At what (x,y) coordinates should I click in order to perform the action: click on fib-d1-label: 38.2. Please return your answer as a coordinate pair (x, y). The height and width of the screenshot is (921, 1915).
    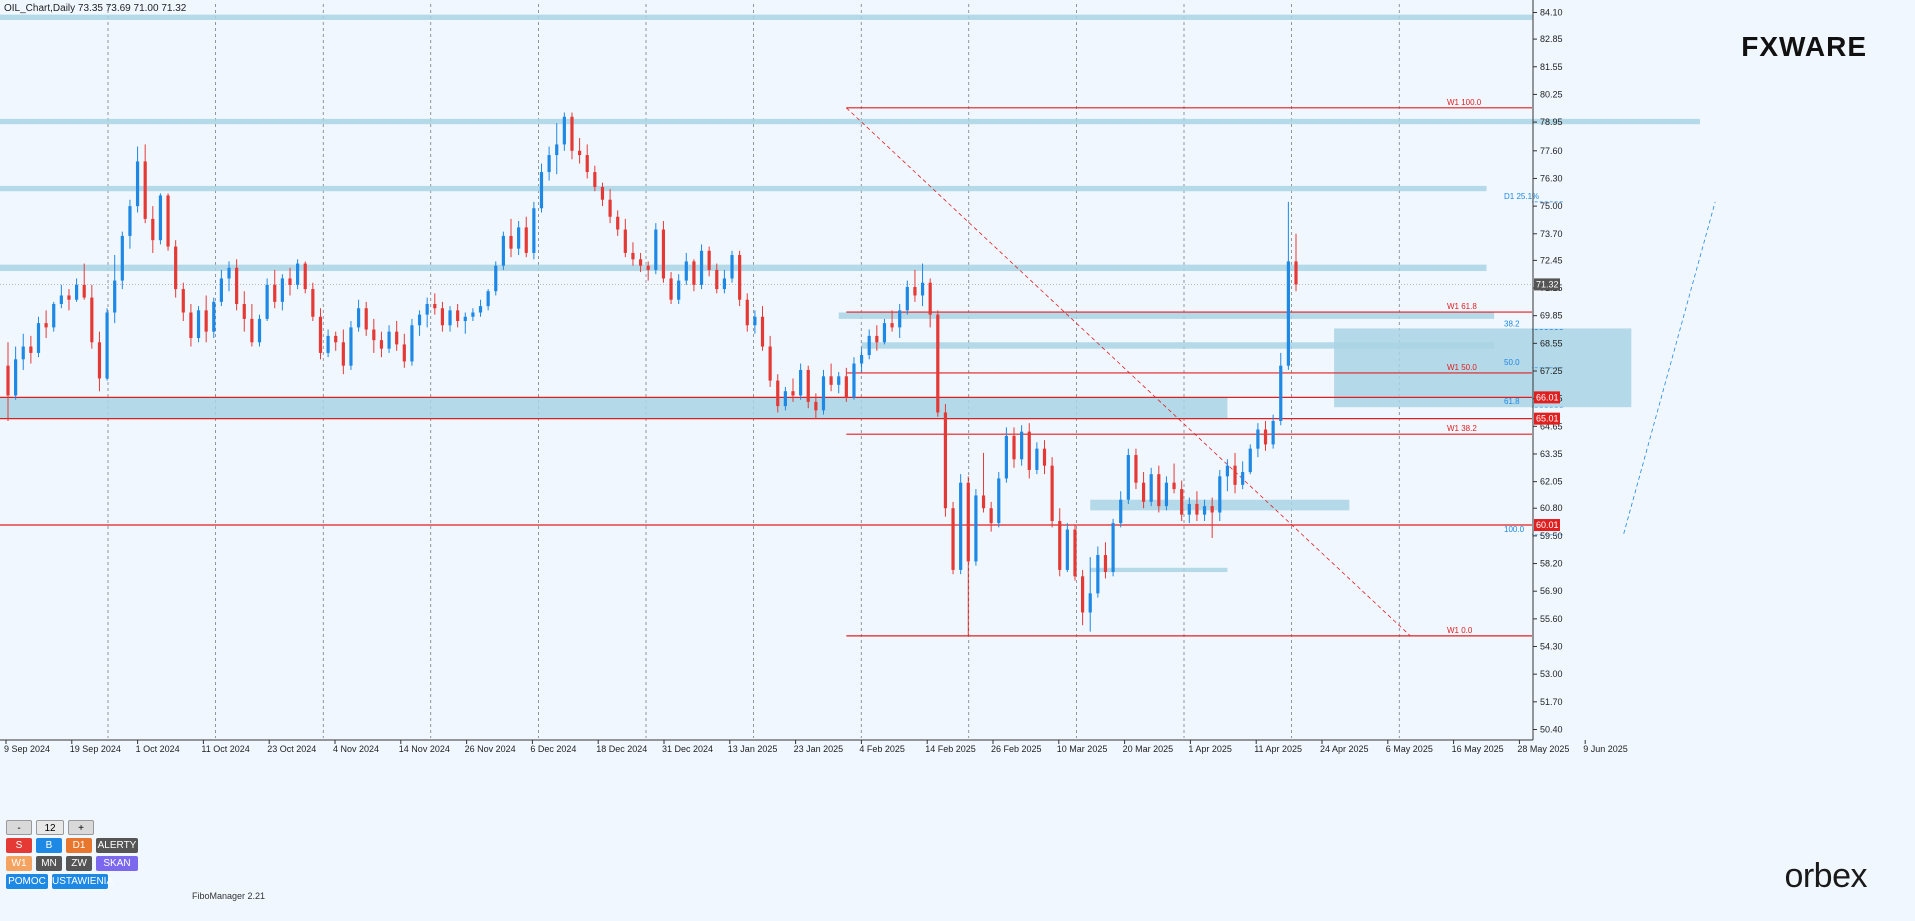
    Looking at the image, I should click on (1512, 324).